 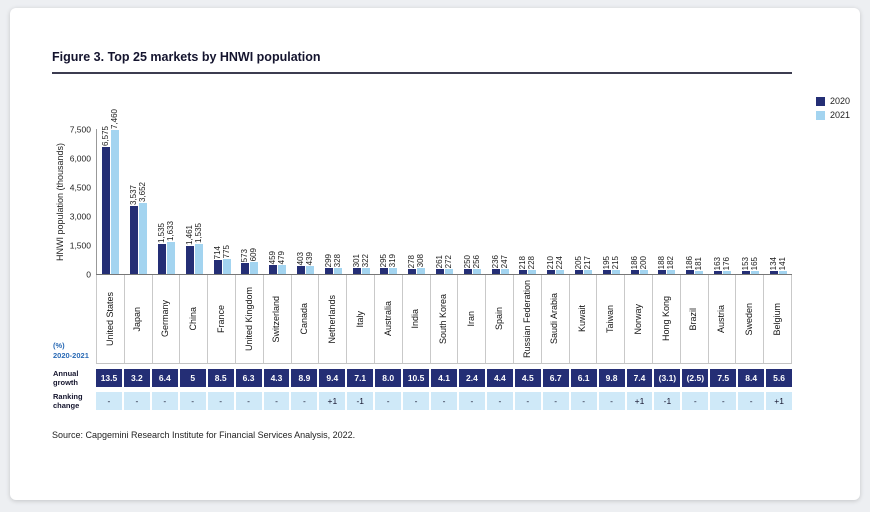 I want to click on bar-group-2021: 319, so click(x=393, y=264).